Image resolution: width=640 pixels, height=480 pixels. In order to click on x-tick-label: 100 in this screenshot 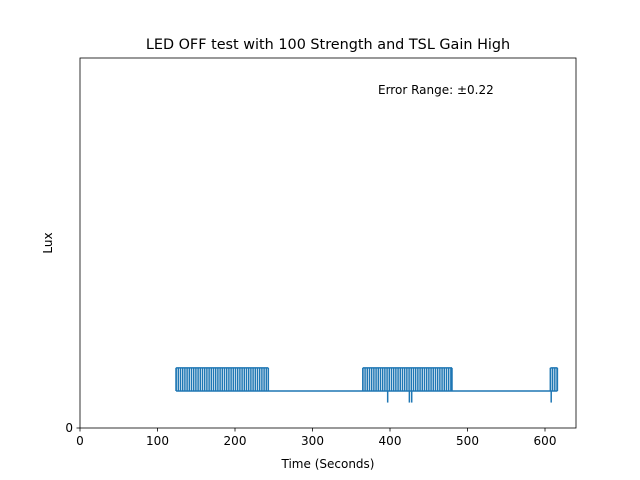, I will do `click(157, 441)`.